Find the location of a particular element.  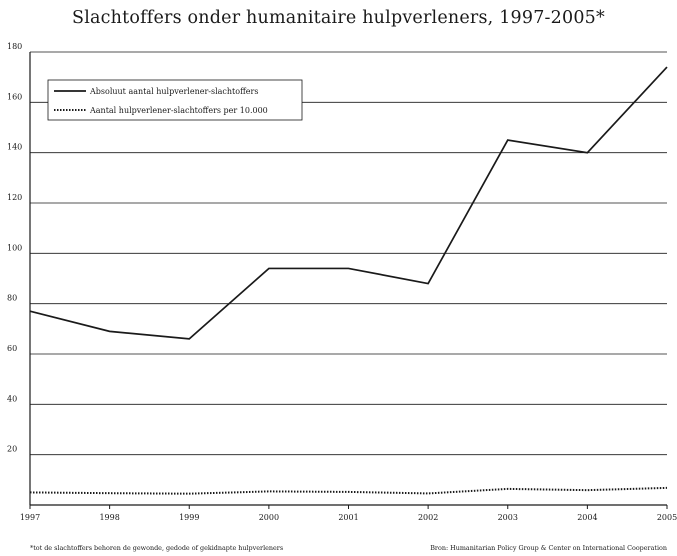

x-tick-label: 2000 is located at coordinates (269, 517).